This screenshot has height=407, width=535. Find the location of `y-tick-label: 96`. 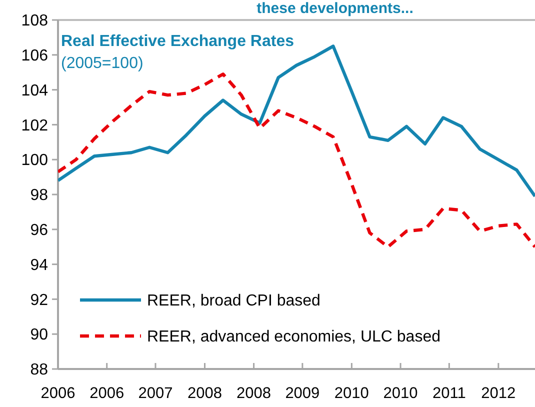

y-tick-label: 96 is located at coordinates (39, 230).